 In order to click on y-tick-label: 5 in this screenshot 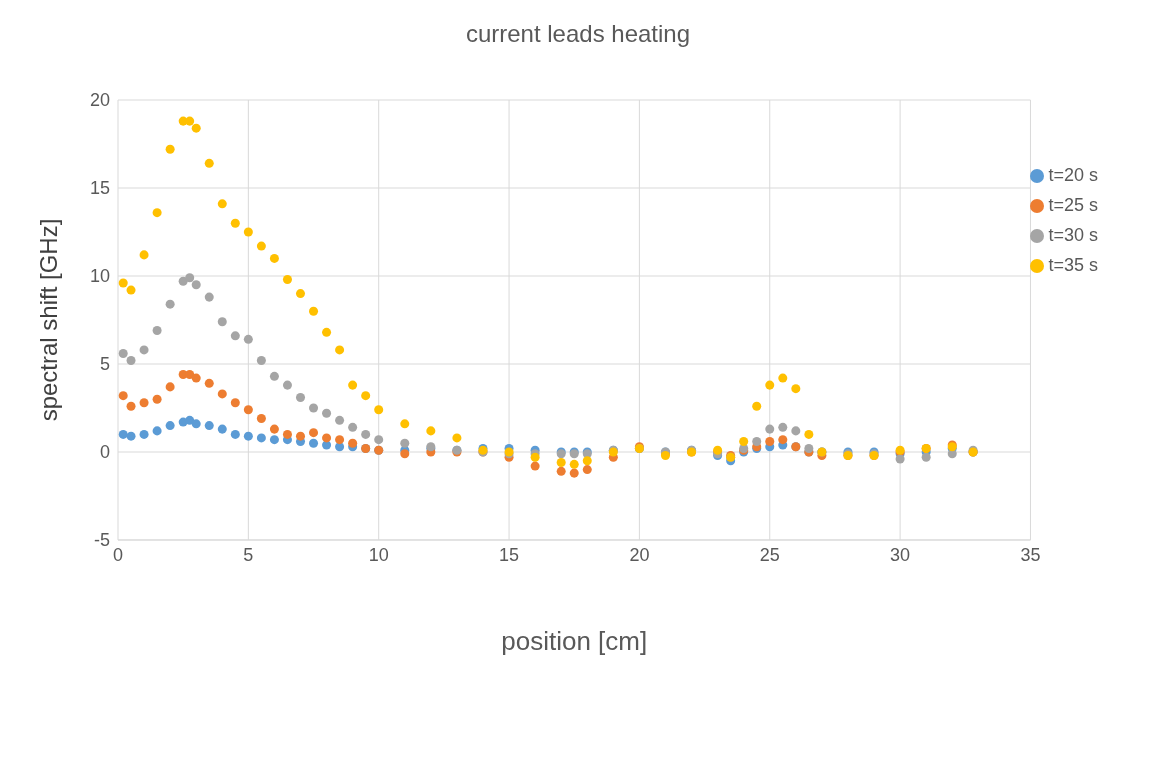, I will do `click(104, 364)`.